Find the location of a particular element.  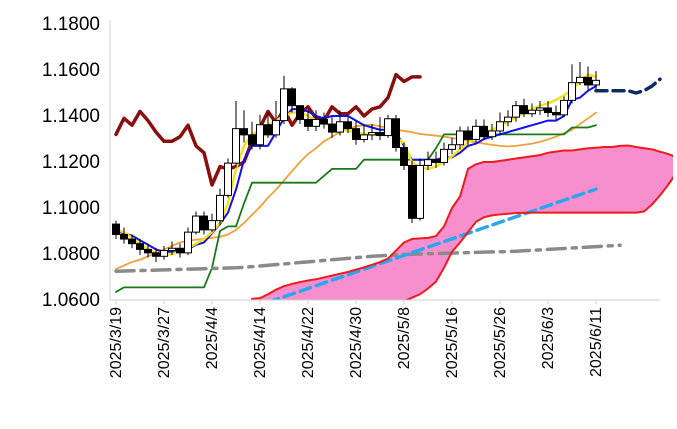

x-tick-label: 2025/4/30 is located at coordinates (356, 342).